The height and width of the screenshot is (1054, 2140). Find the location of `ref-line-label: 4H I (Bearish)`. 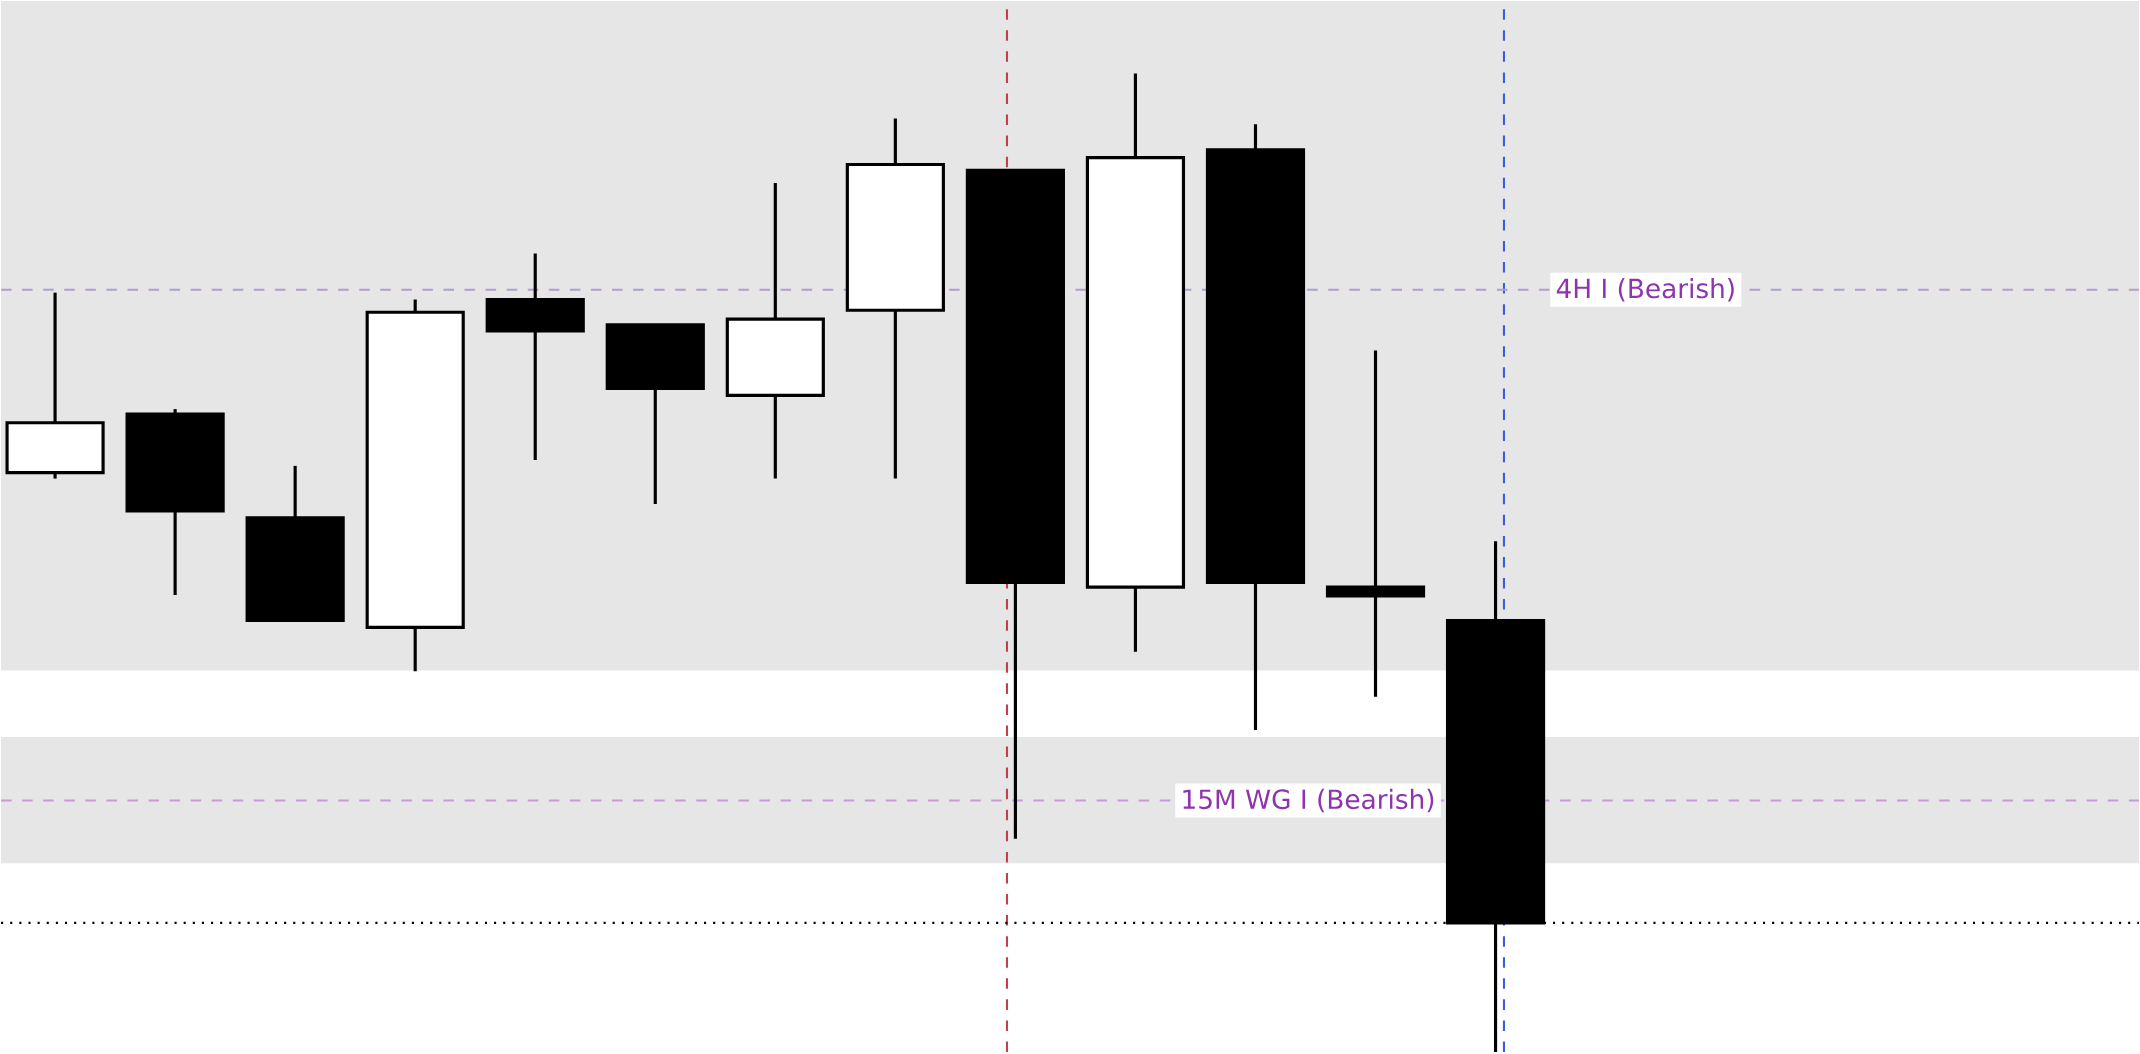

ref-line-label: 4H I (Bearish) is located at coordinates (1645, 290).